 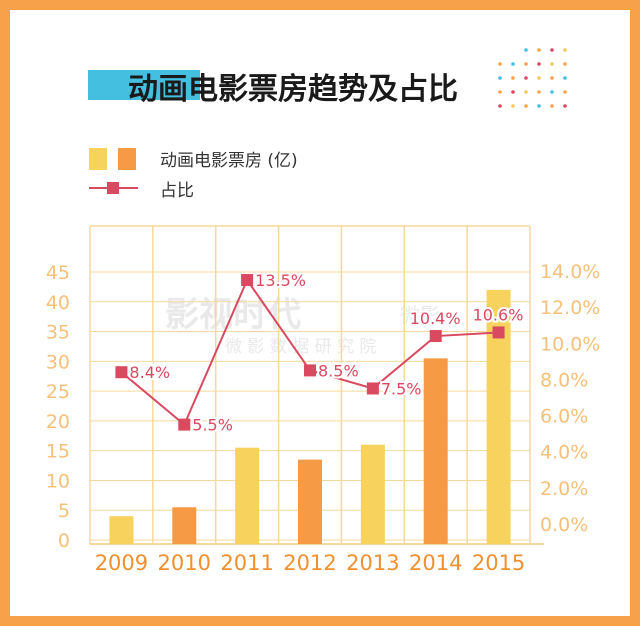 I want to click on left-tick-45: 45, so click(x=58, y=273).